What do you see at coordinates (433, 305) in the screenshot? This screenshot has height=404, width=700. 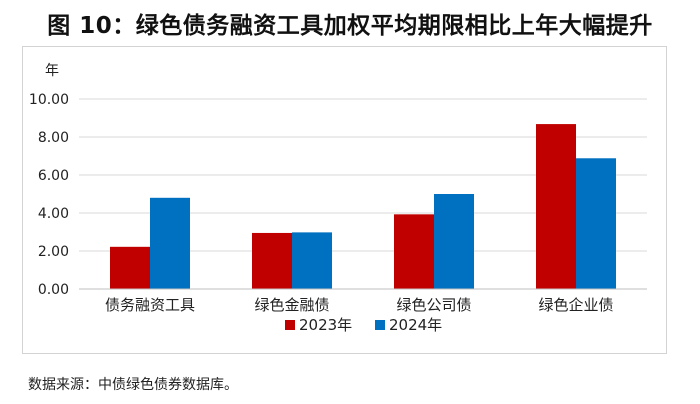 I see `x-tick-label: 绿色公司债` at bounding box center [433, 305].